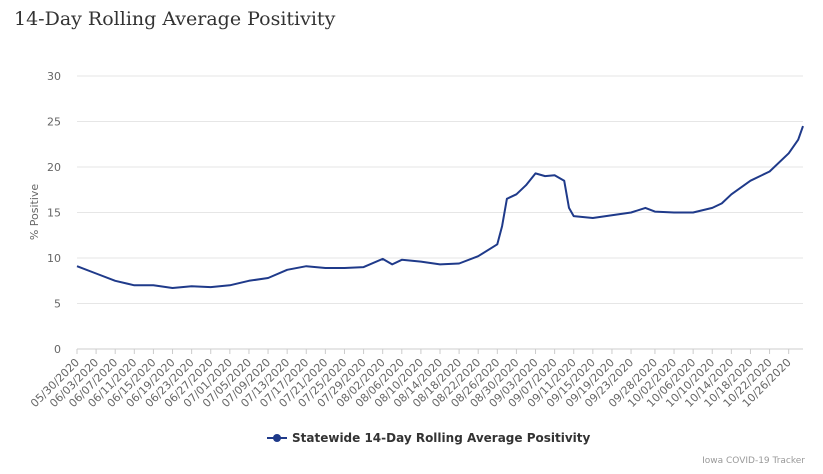 The width and height of the screenshot is (823, 474). What do you see at coordinates (277, 438) in the screenshot?
I see `legend-marker-icon` at bounding box center [277, 438].